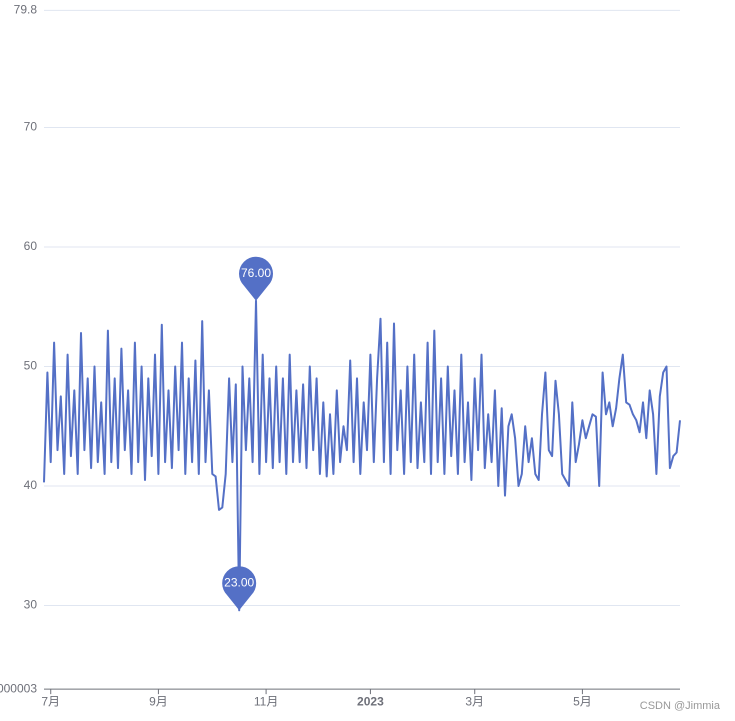  Describe the element at coordinates (31, 605) in the screenshot. I see `y-tick-label: 30` at that location.